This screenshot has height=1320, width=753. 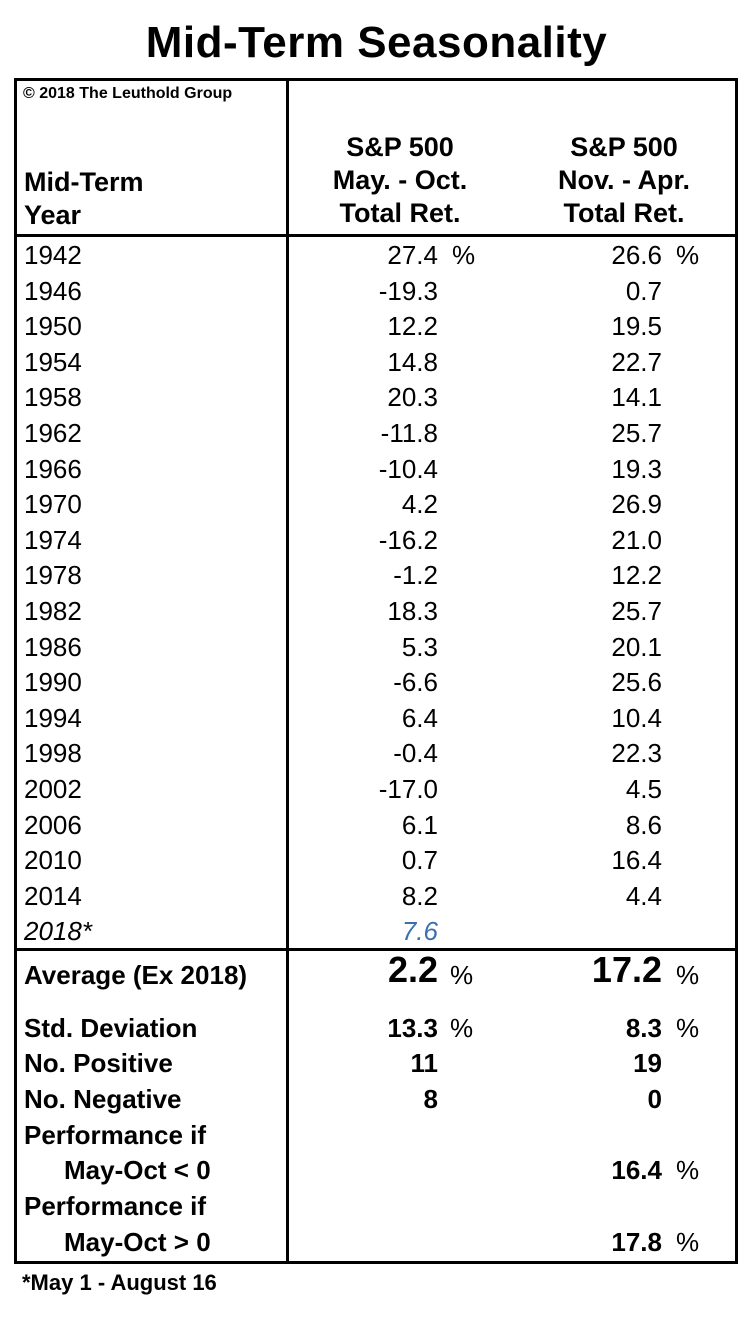 What do you see at coordinates (53, 504) in the screenshot?
I see `row-year: 1970` at bounding box center [53, 504].